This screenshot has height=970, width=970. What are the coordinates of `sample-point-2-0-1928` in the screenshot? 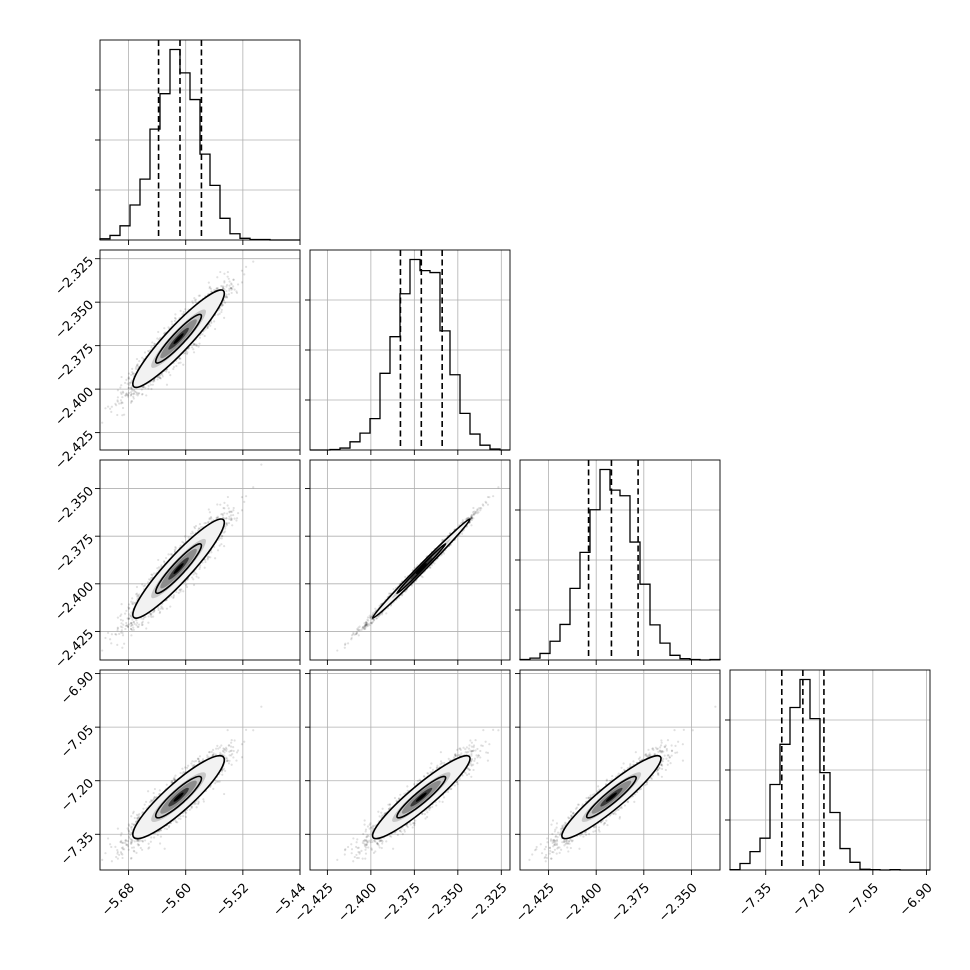 It's located at (164, 562).